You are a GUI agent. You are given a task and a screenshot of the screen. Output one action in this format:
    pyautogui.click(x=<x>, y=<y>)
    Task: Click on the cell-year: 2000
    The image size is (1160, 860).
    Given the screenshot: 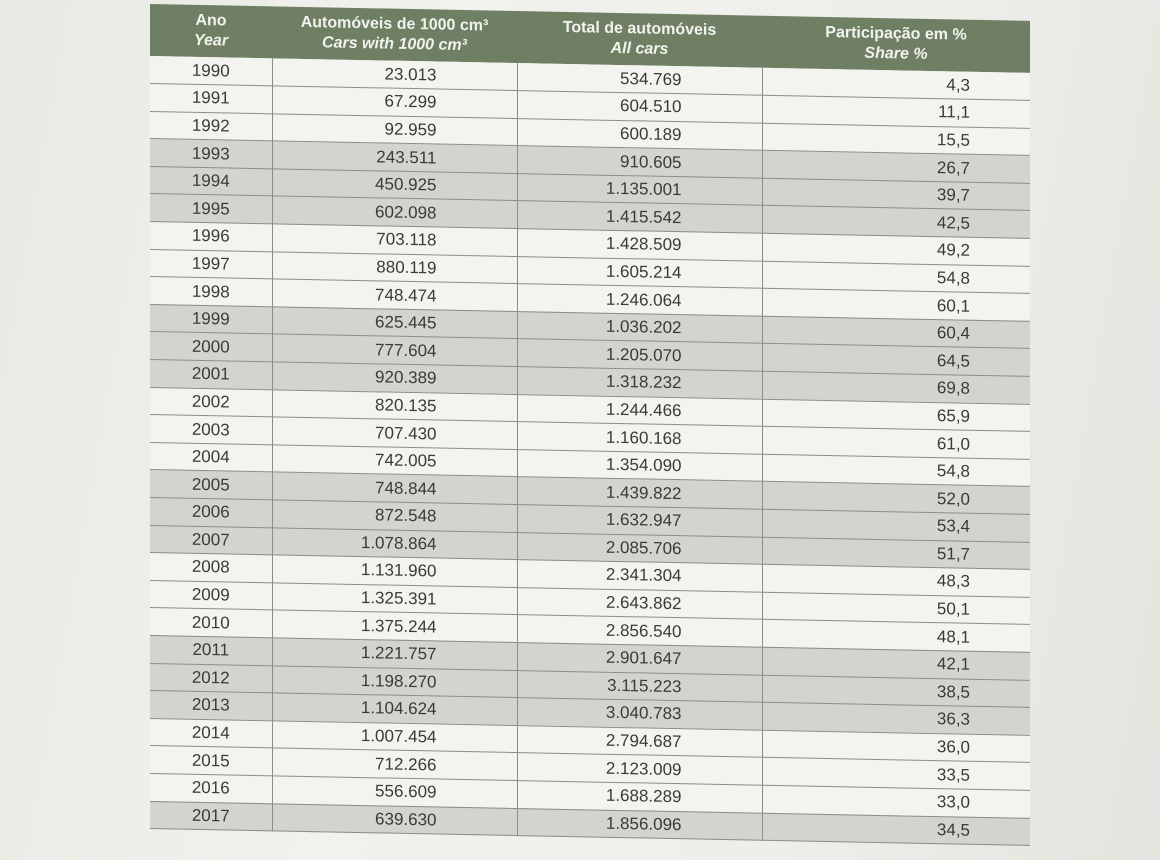 What is the action you would take?
    pyautogui.click(x=211, y=346)
    